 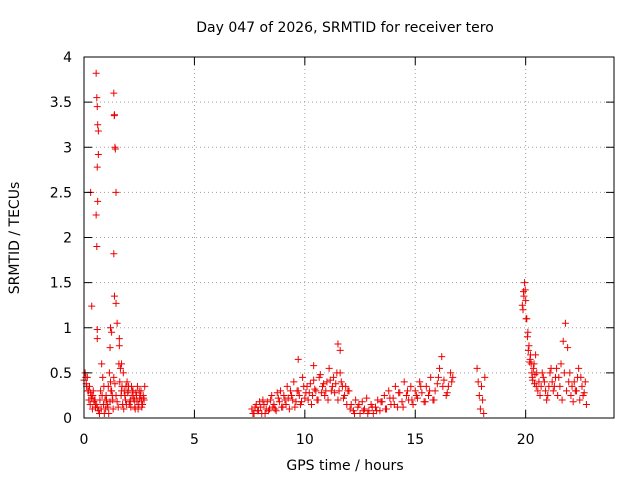 What do you see at coordinates (61, 284) in the screenshot?
I see `y-tick-label: 1.5` at bounding box center [61, 284].